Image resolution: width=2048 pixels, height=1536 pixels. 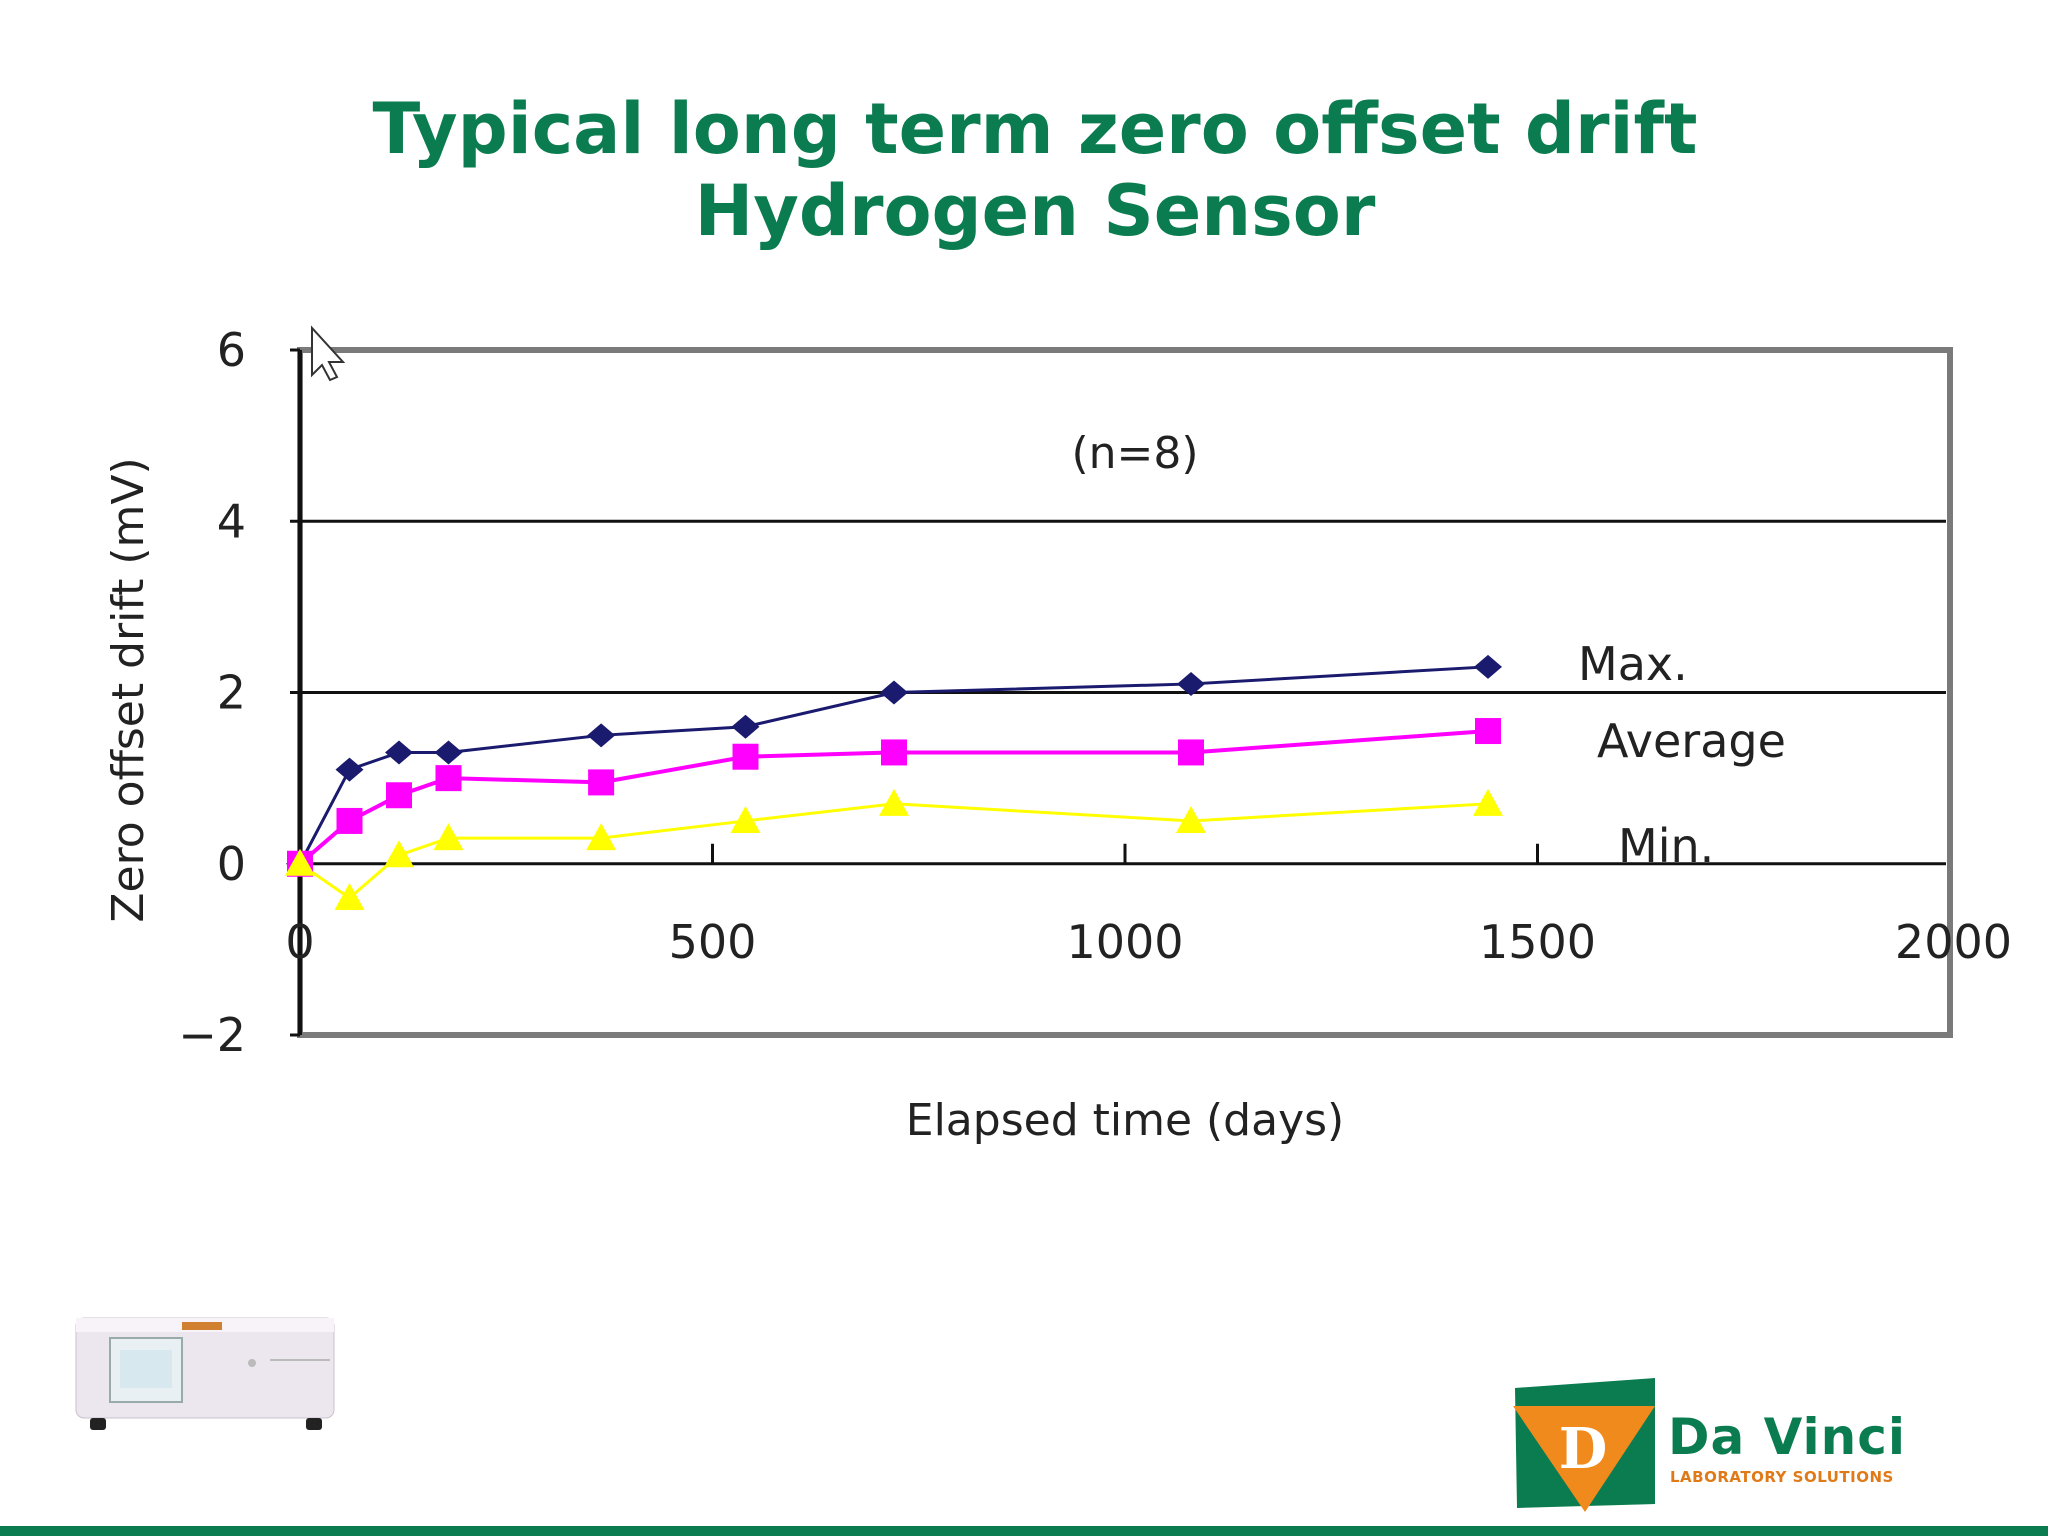 What do you see at coordinates (1782, 1477) in the screenshot?
I see `logo-subtitle: LABORATORY SOLUTIONS` at bounding box center [1782, 1477].